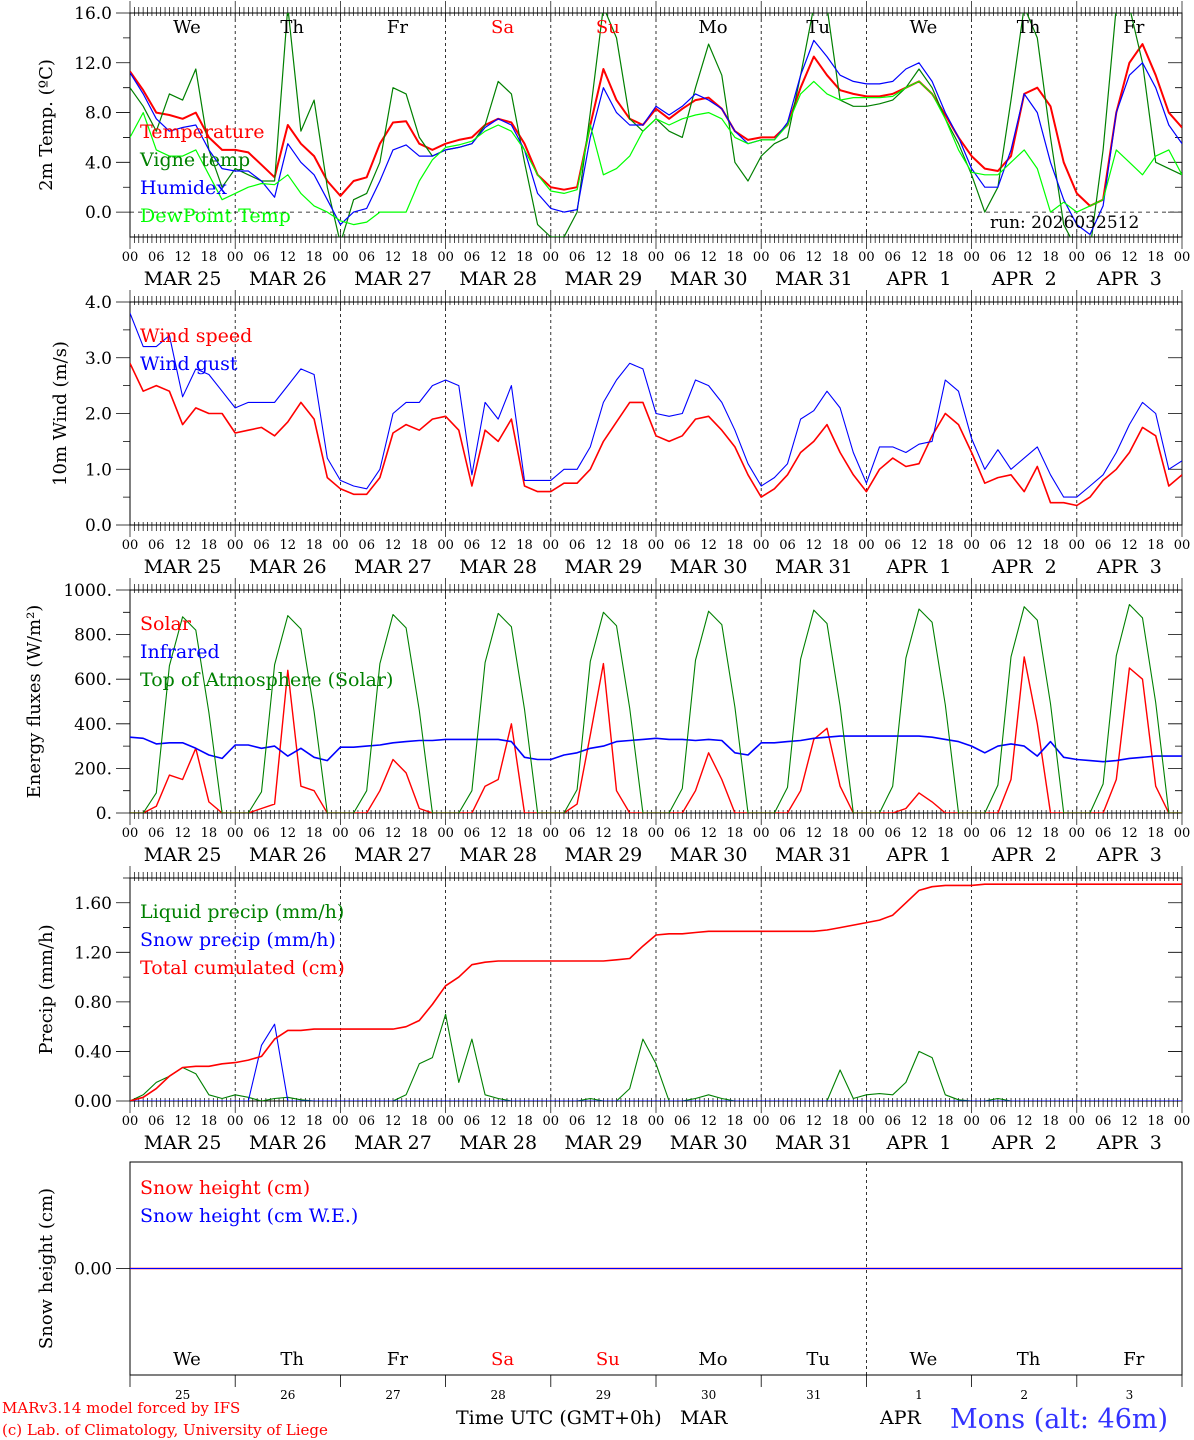 This screenshot has height=1440, width=1194. I want to click on y-axis-title: Snow height (cm), so click(46, 1268).